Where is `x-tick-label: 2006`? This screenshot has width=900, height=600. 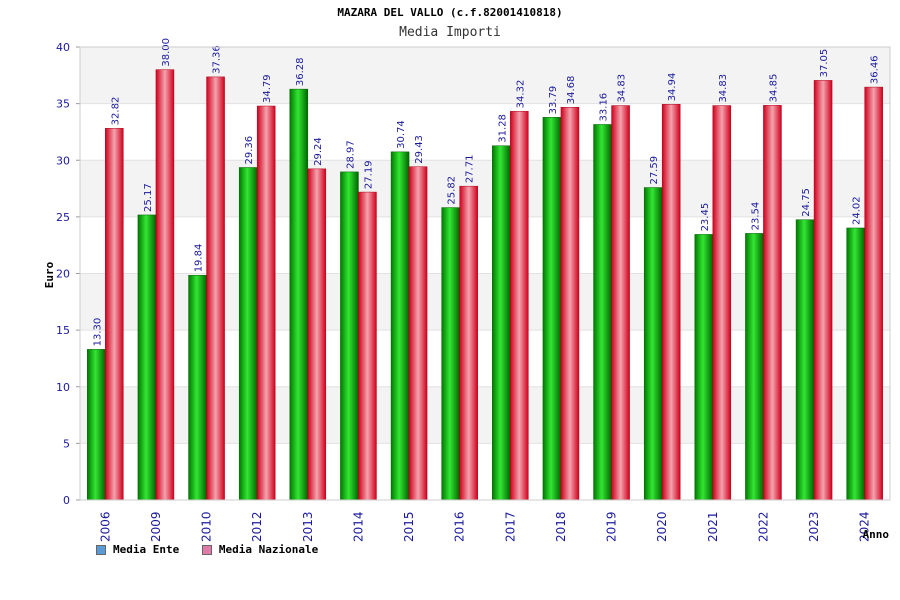 x-tick-label: 2006 is located at coordinates (105, 526).